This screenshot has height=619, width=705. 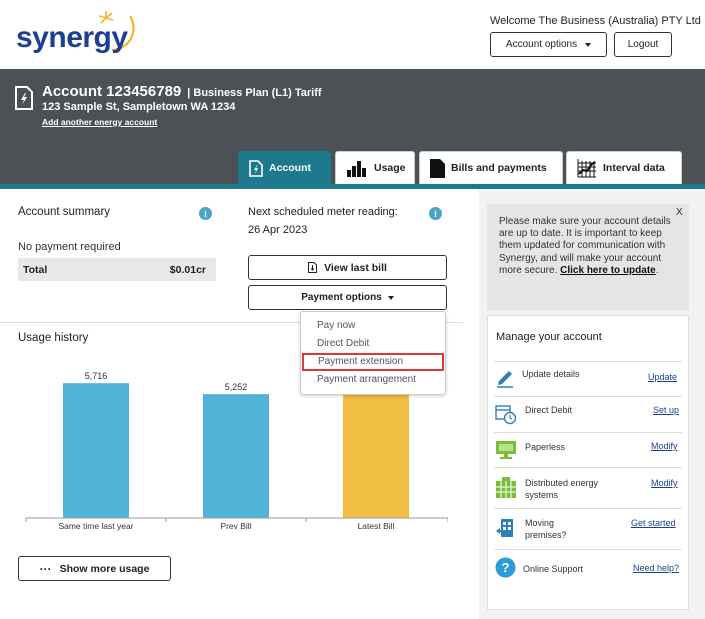 I want to click on menu-item-payment-arrangement: Payment arrangement, so click(x=366, y=379).